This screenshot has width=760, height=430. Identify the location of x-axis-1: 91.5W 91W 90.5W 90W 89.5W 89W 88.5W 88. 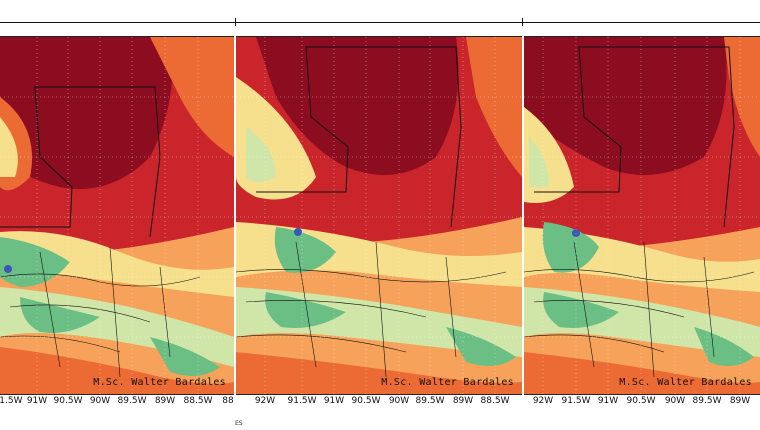
(117, 403).